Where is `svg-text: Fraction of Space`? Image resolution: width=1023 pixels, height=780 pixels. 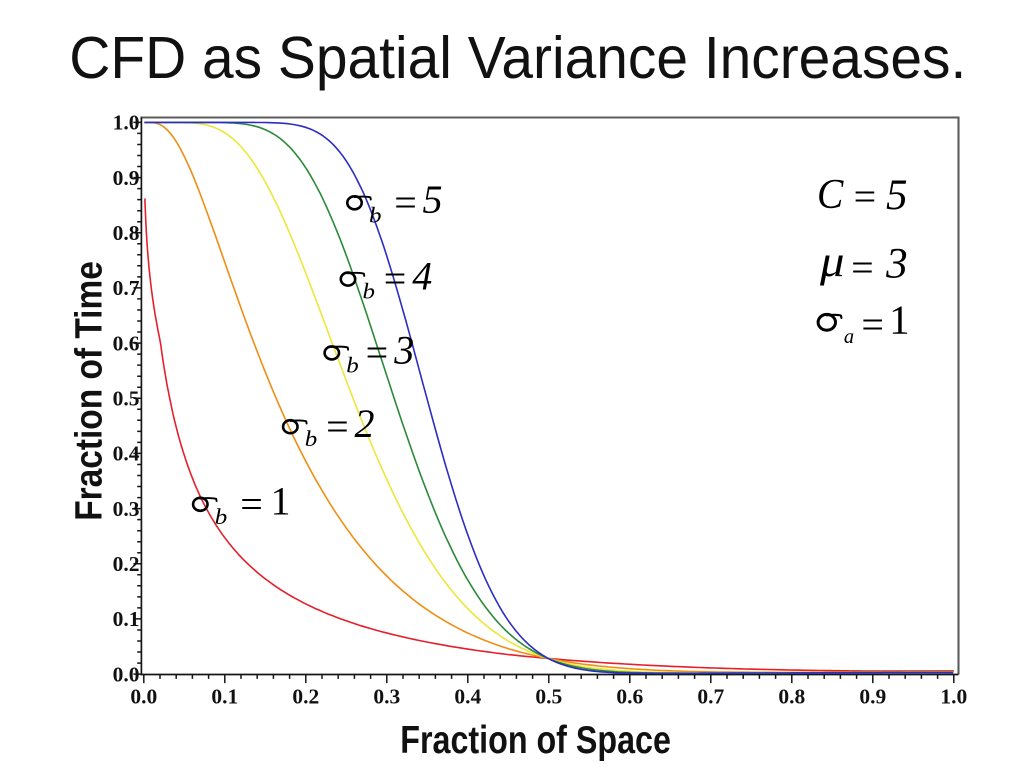 svg-text: Fraction of Space is located at coordinates (535, 740).